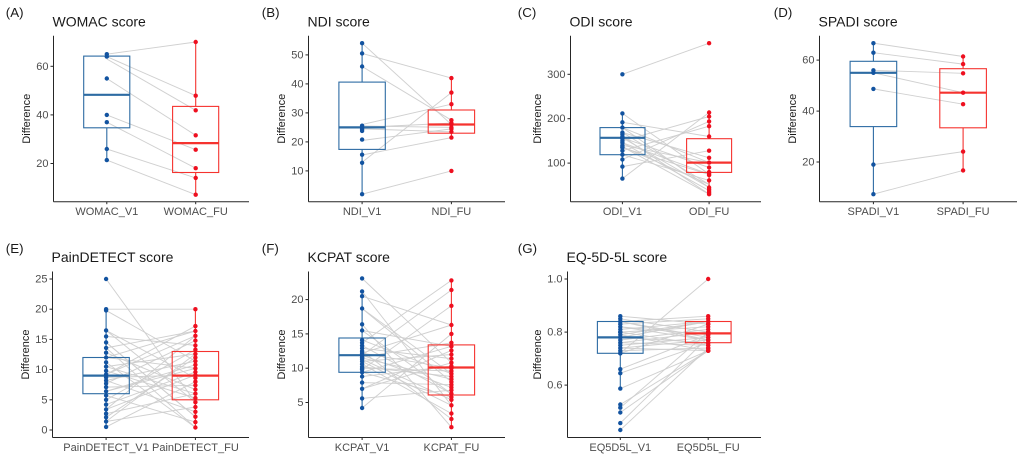  I want to click on svg-text: ODI score, so click(601, 21).